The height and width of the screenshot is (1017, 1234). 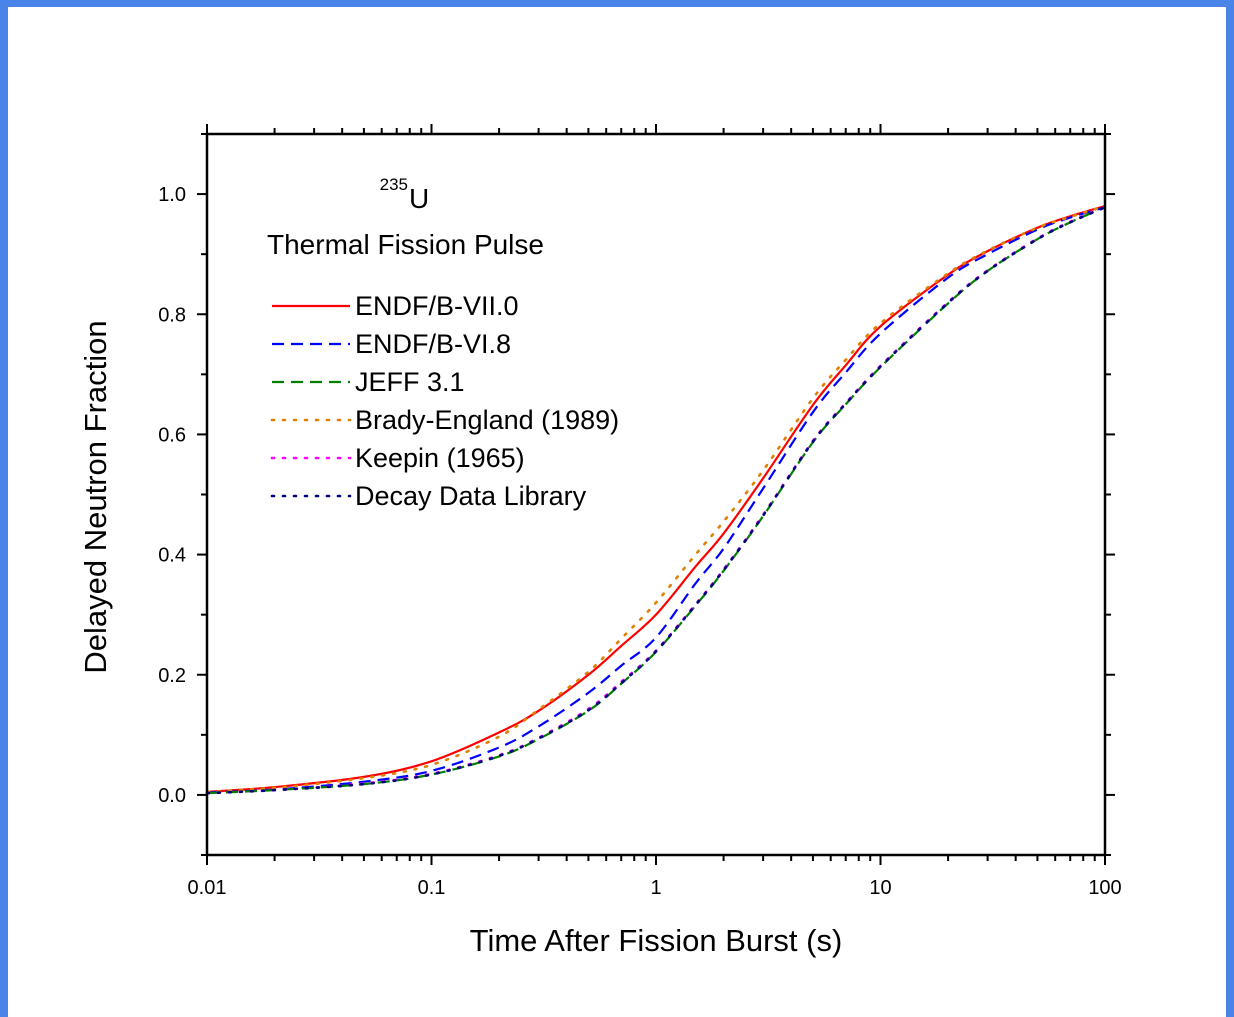 I want to click on legend-label: Keepin (1965), so click(x=440, y=458).